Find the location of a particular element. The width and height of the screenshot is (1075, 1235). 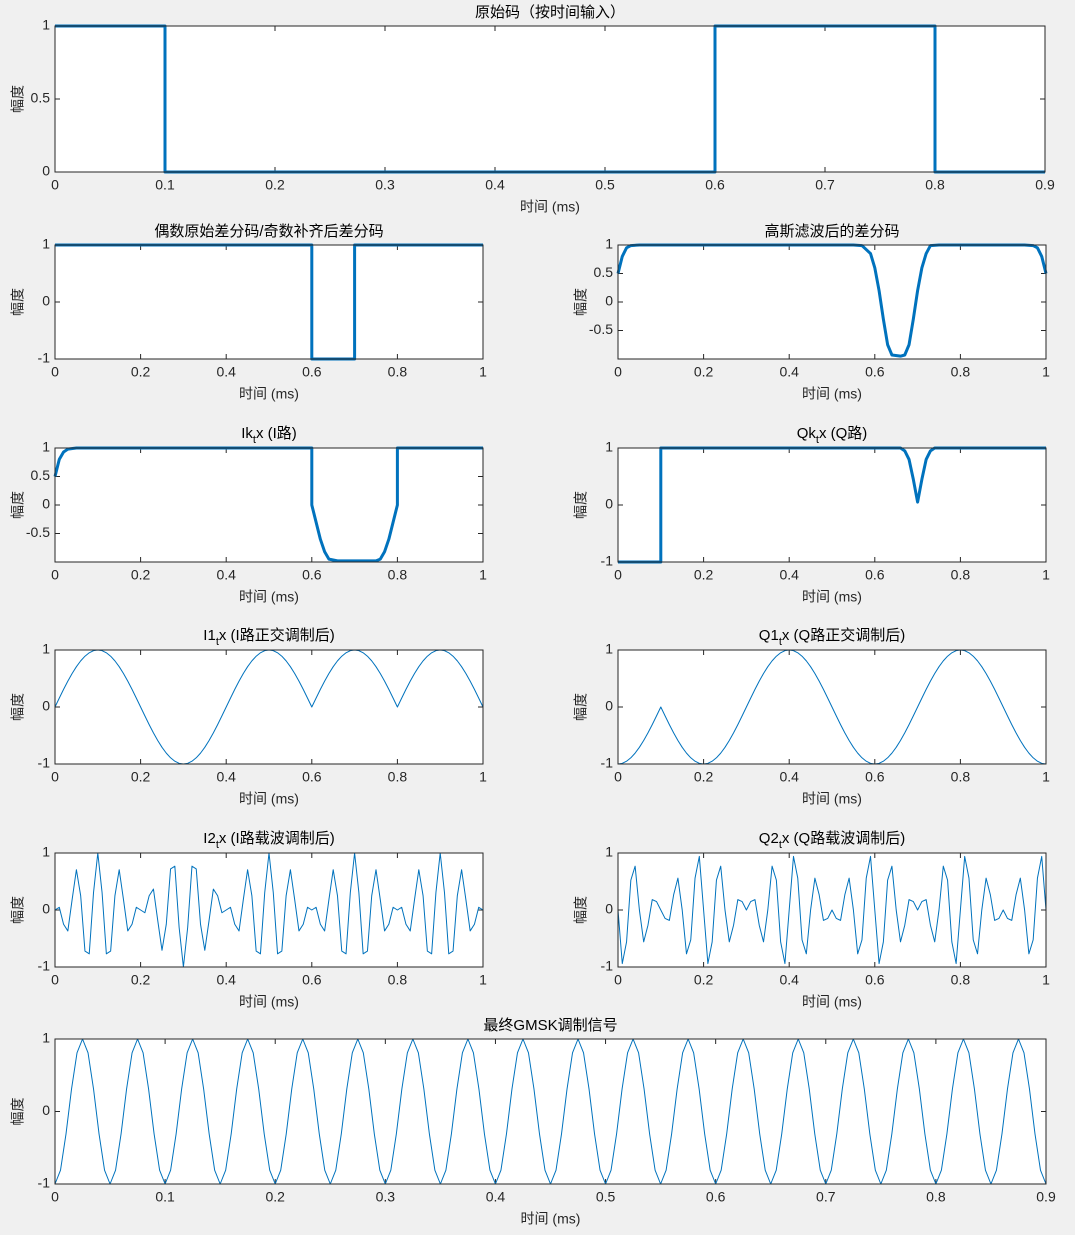

title-part: I1 is located at coordinates (209, 635).